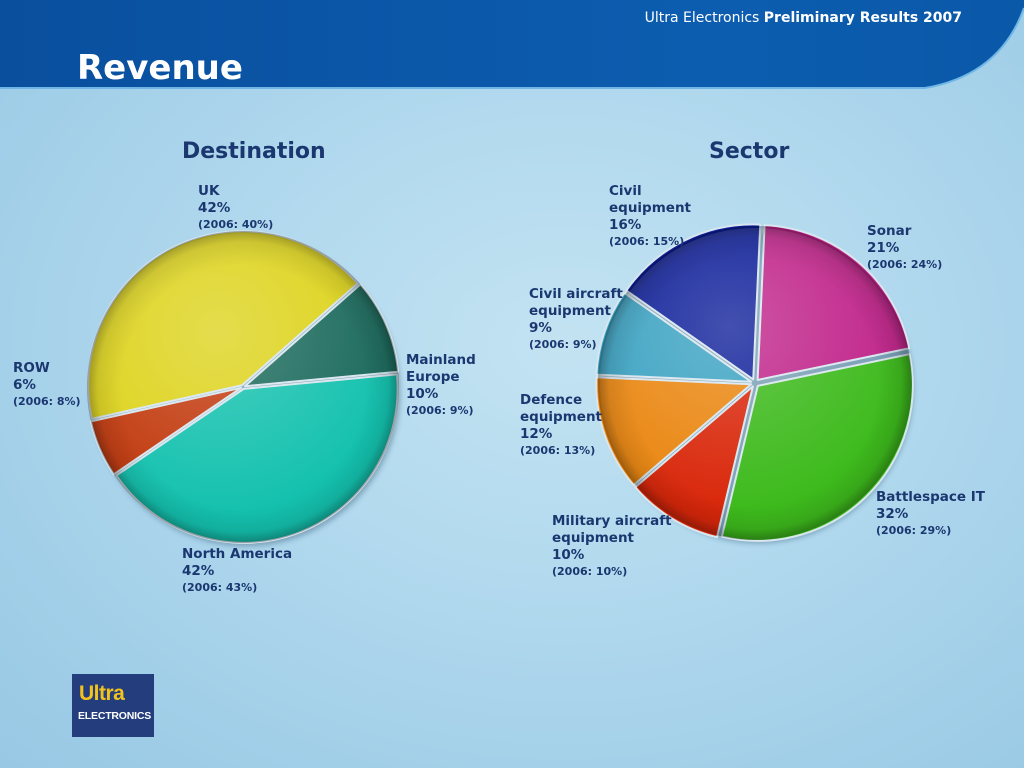  I want to click on slice-label-sonar: Sonar 21% (2006: 24%), so click(904, 247).